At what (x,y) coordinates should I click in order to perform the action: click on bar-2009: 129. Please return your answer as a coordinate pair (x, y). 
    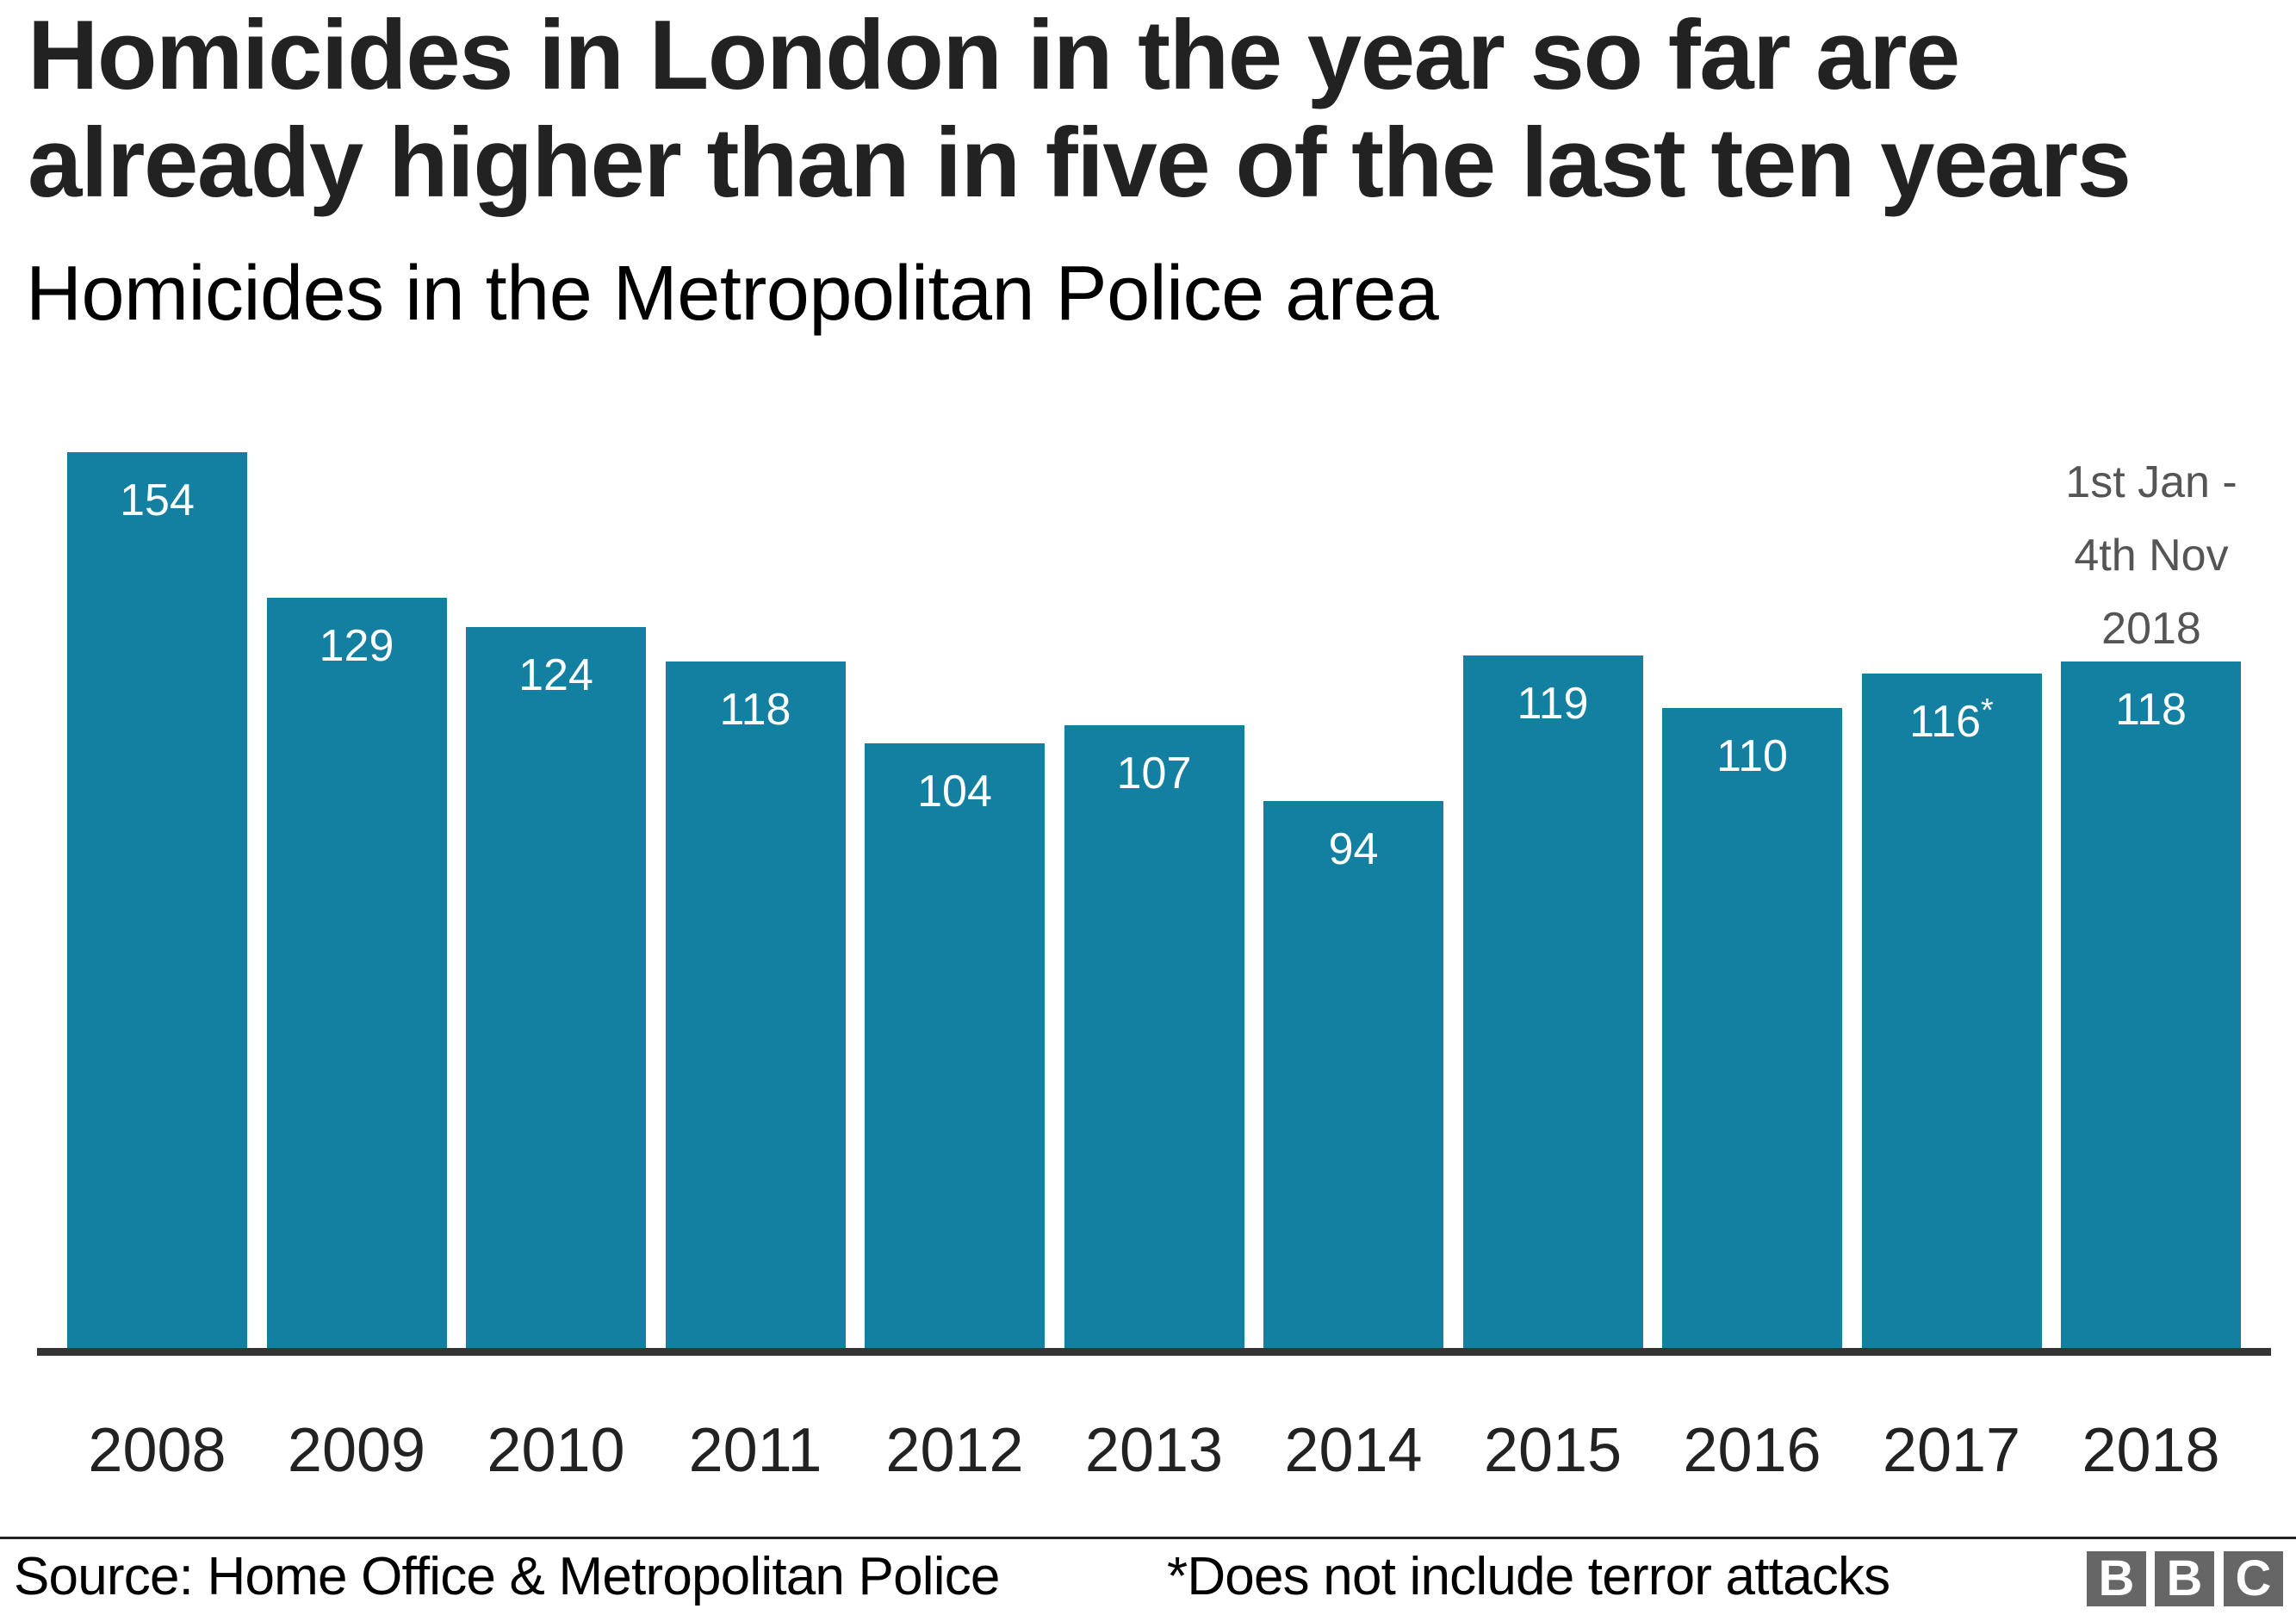
    Looking at the image, I should click on (356, 972).